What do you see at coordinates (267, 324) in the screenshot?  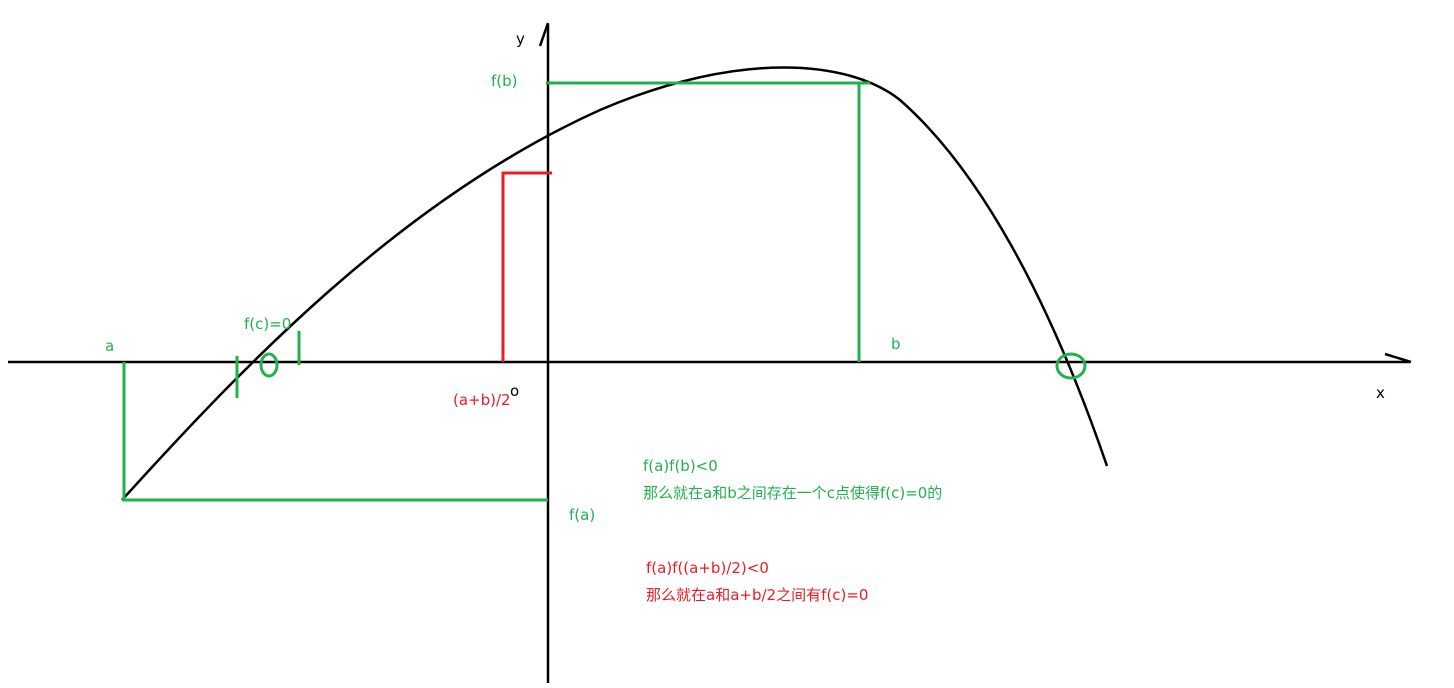 I see `label-fc: f(c)=0` at bounding box center [267, 324].